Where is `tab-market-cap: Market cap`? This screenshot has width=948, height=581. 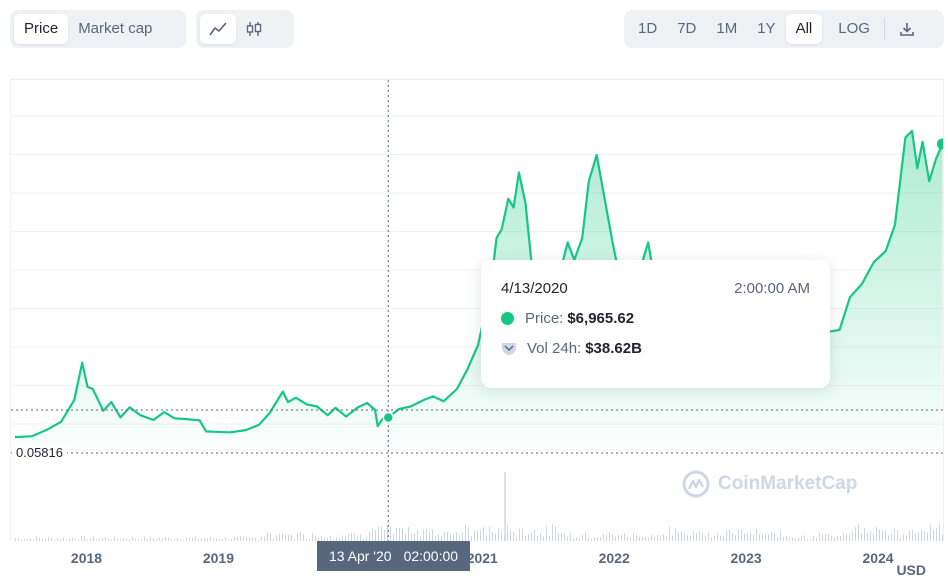 tab-market-cap: Market cap is located at coordinates (115, 28).